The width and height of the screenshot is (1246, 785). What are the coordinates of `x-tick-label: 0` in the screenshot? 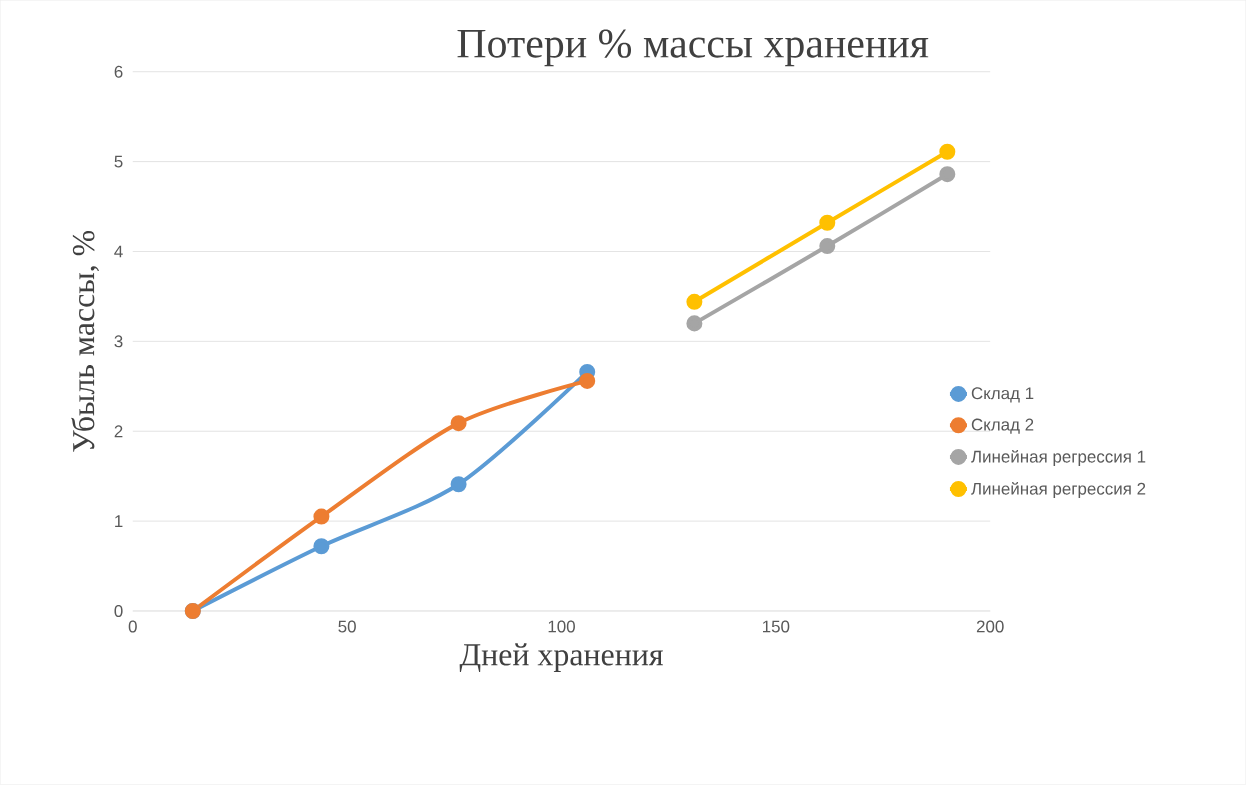 It's located at (132, 626).